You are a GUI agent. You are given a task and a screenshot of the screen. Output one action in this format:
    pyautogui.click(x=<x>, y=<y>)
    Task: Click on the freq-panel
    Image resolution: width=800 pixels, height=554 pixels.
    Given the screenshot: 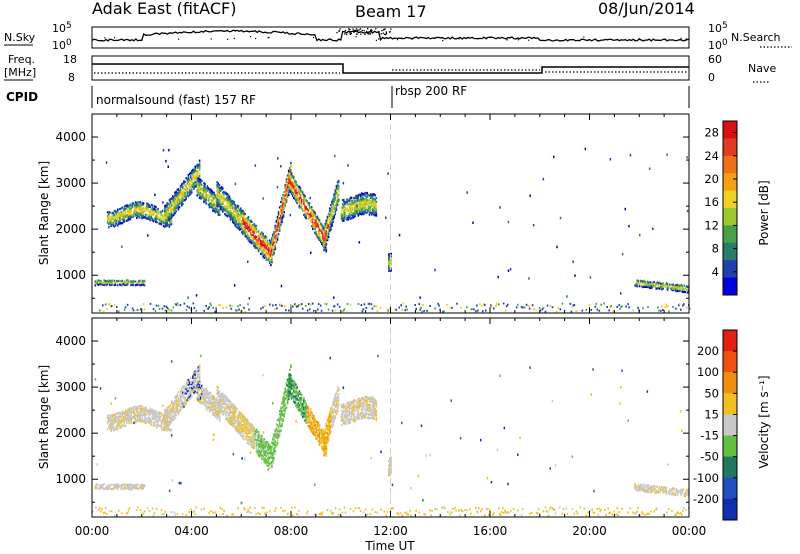 What is the action you would take?
    pyautogui.click(x=390, y=68)
    